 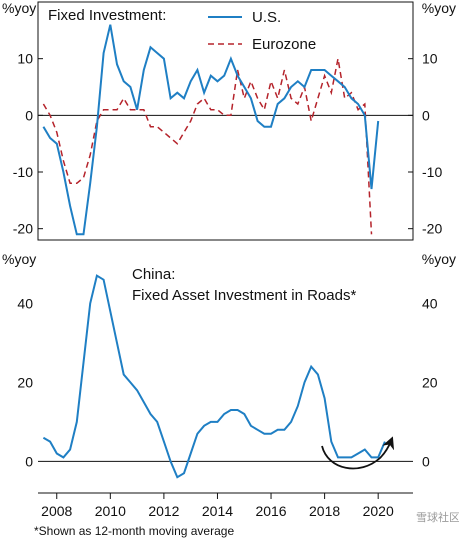 What do you see at coordinates (426, 115) in the screenshot?
I see `top-right-tick-label: 0` at bounding box center [426, 115].